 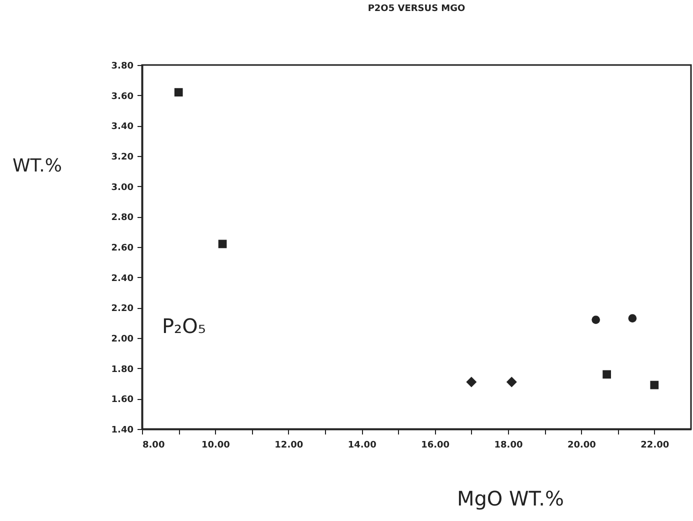 What do you see at coordinates (122, 279) in the screenshot?
I see `y-tick-label: 2.40` at bounding box center [122, 279].